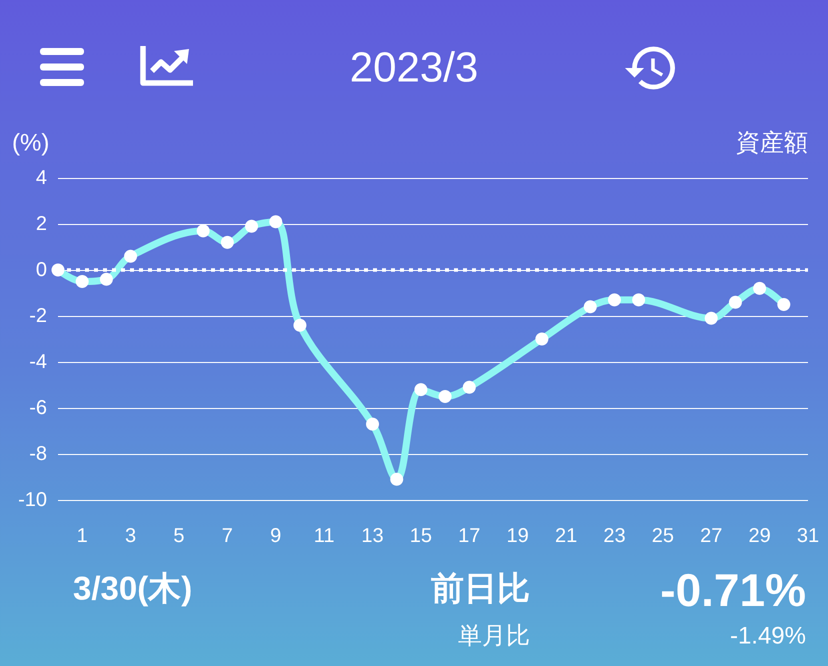  I want to click on y-tick-label: -6, so click(38, 408).